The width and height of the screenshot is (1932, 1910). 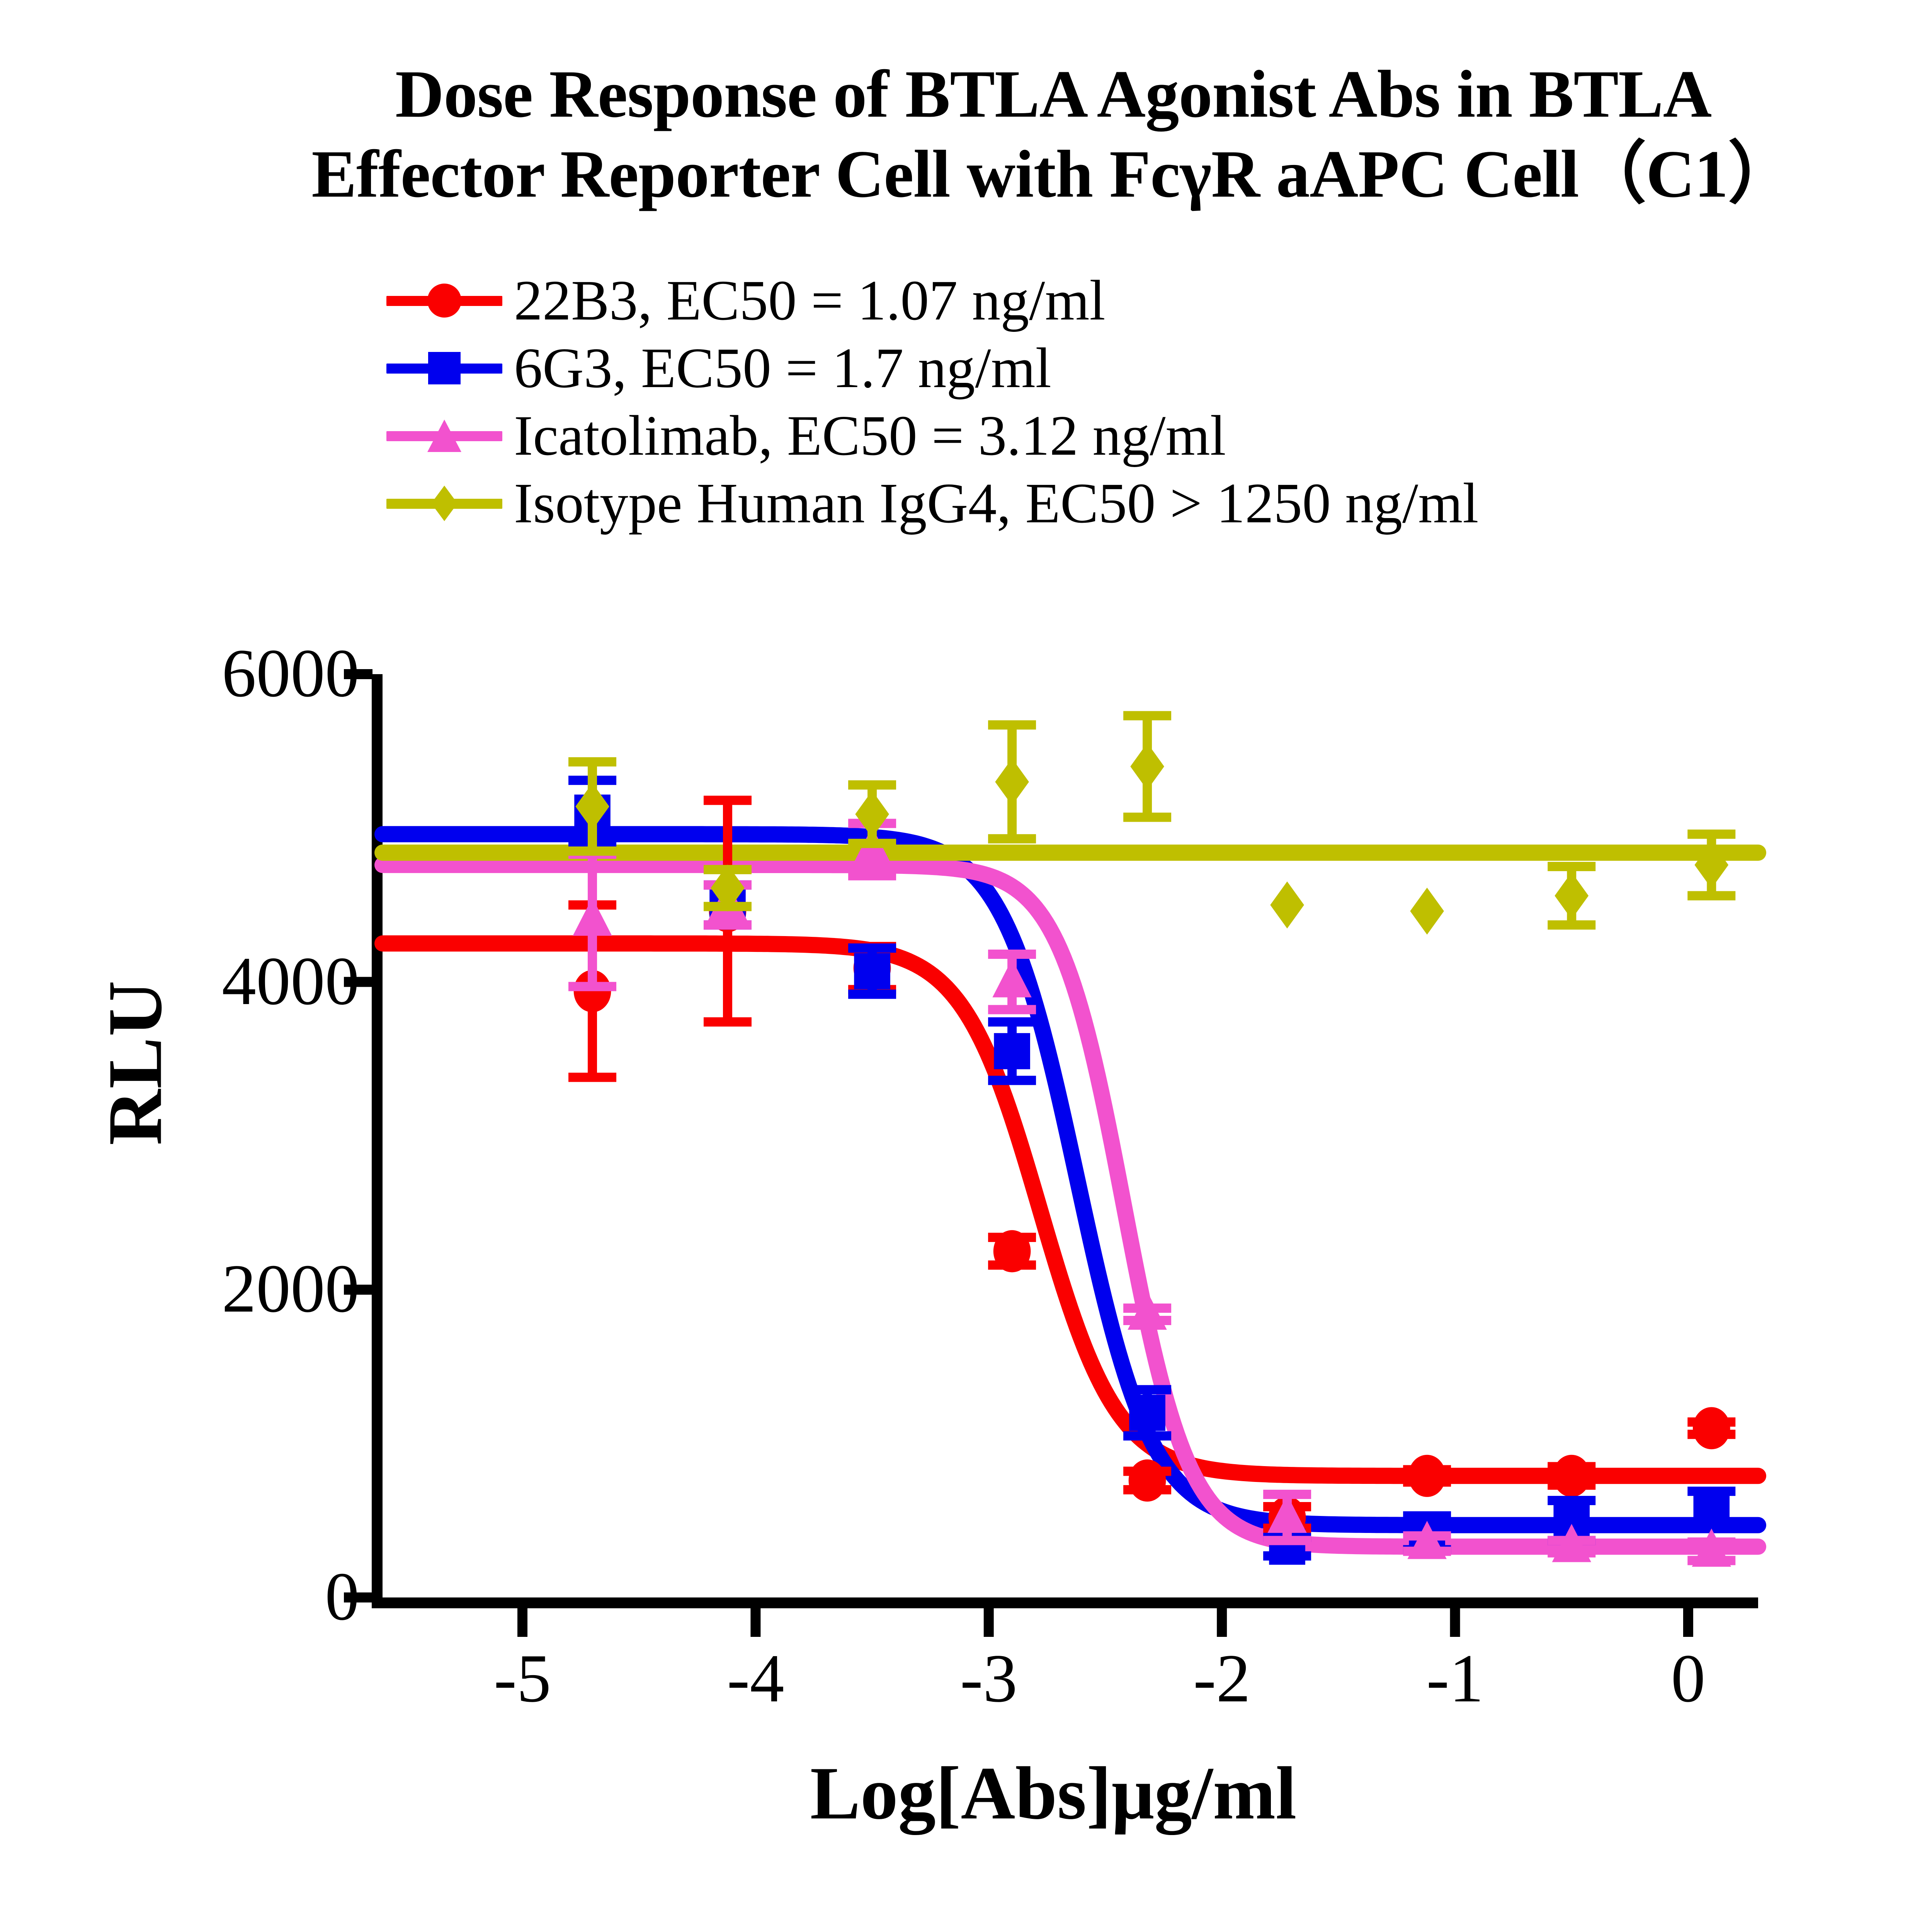 What do you see at coordinates (522, 1678) in the screenshot?
I see `x-tick-label: -5` at bounding box center [522, 1678].